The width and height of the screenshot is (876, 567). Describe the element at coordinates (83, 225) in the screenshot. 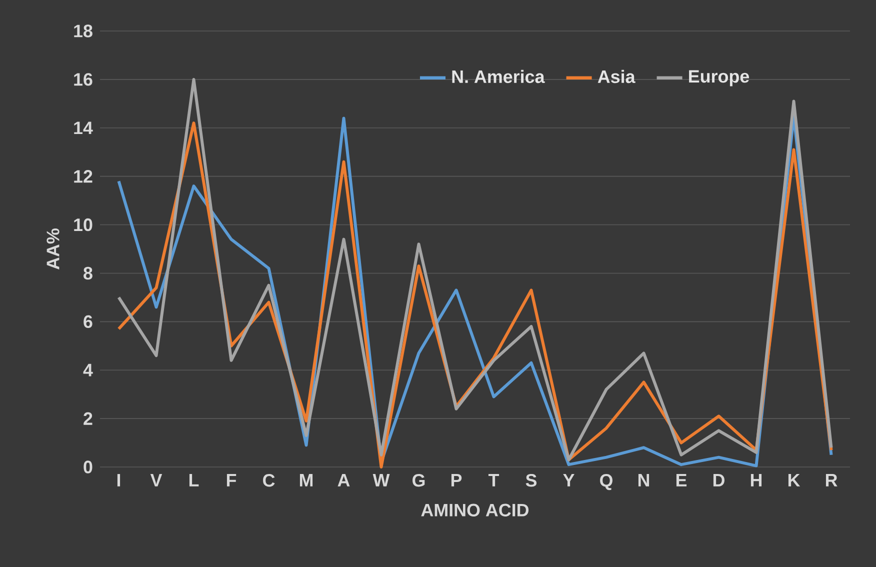

I see `y-tick-label: 10` at that location.